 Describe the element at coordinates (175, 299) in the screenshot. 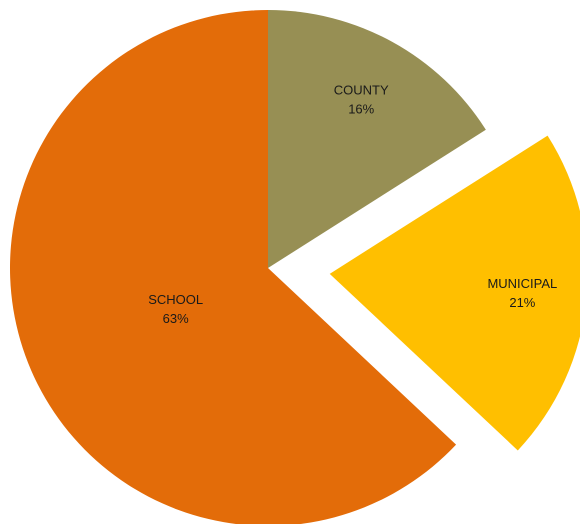

I see `slice-label-school: SCHOOL` at that location.